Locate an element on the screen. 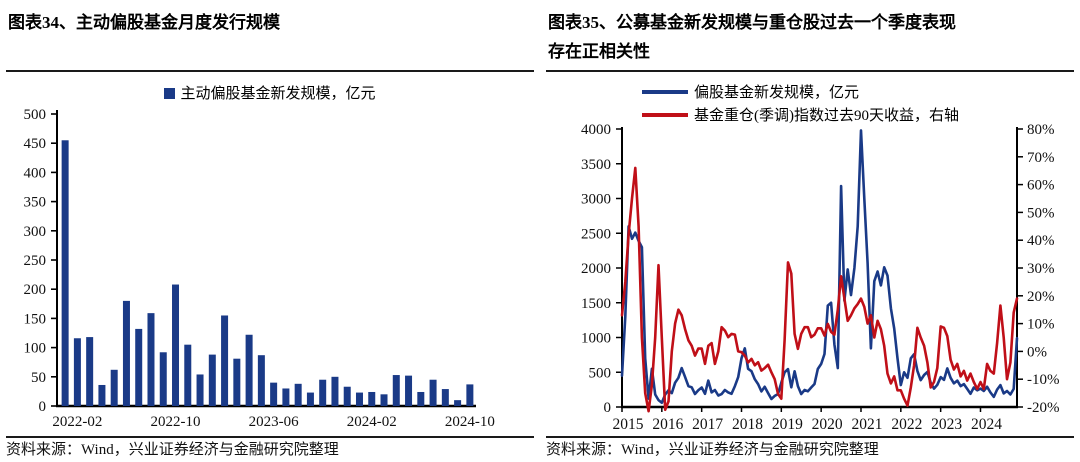 This screenshot has height=462, width=1080. bar-series-label: 主动偏股基金新发规模，亿元 is located at coordinates (278, 94).